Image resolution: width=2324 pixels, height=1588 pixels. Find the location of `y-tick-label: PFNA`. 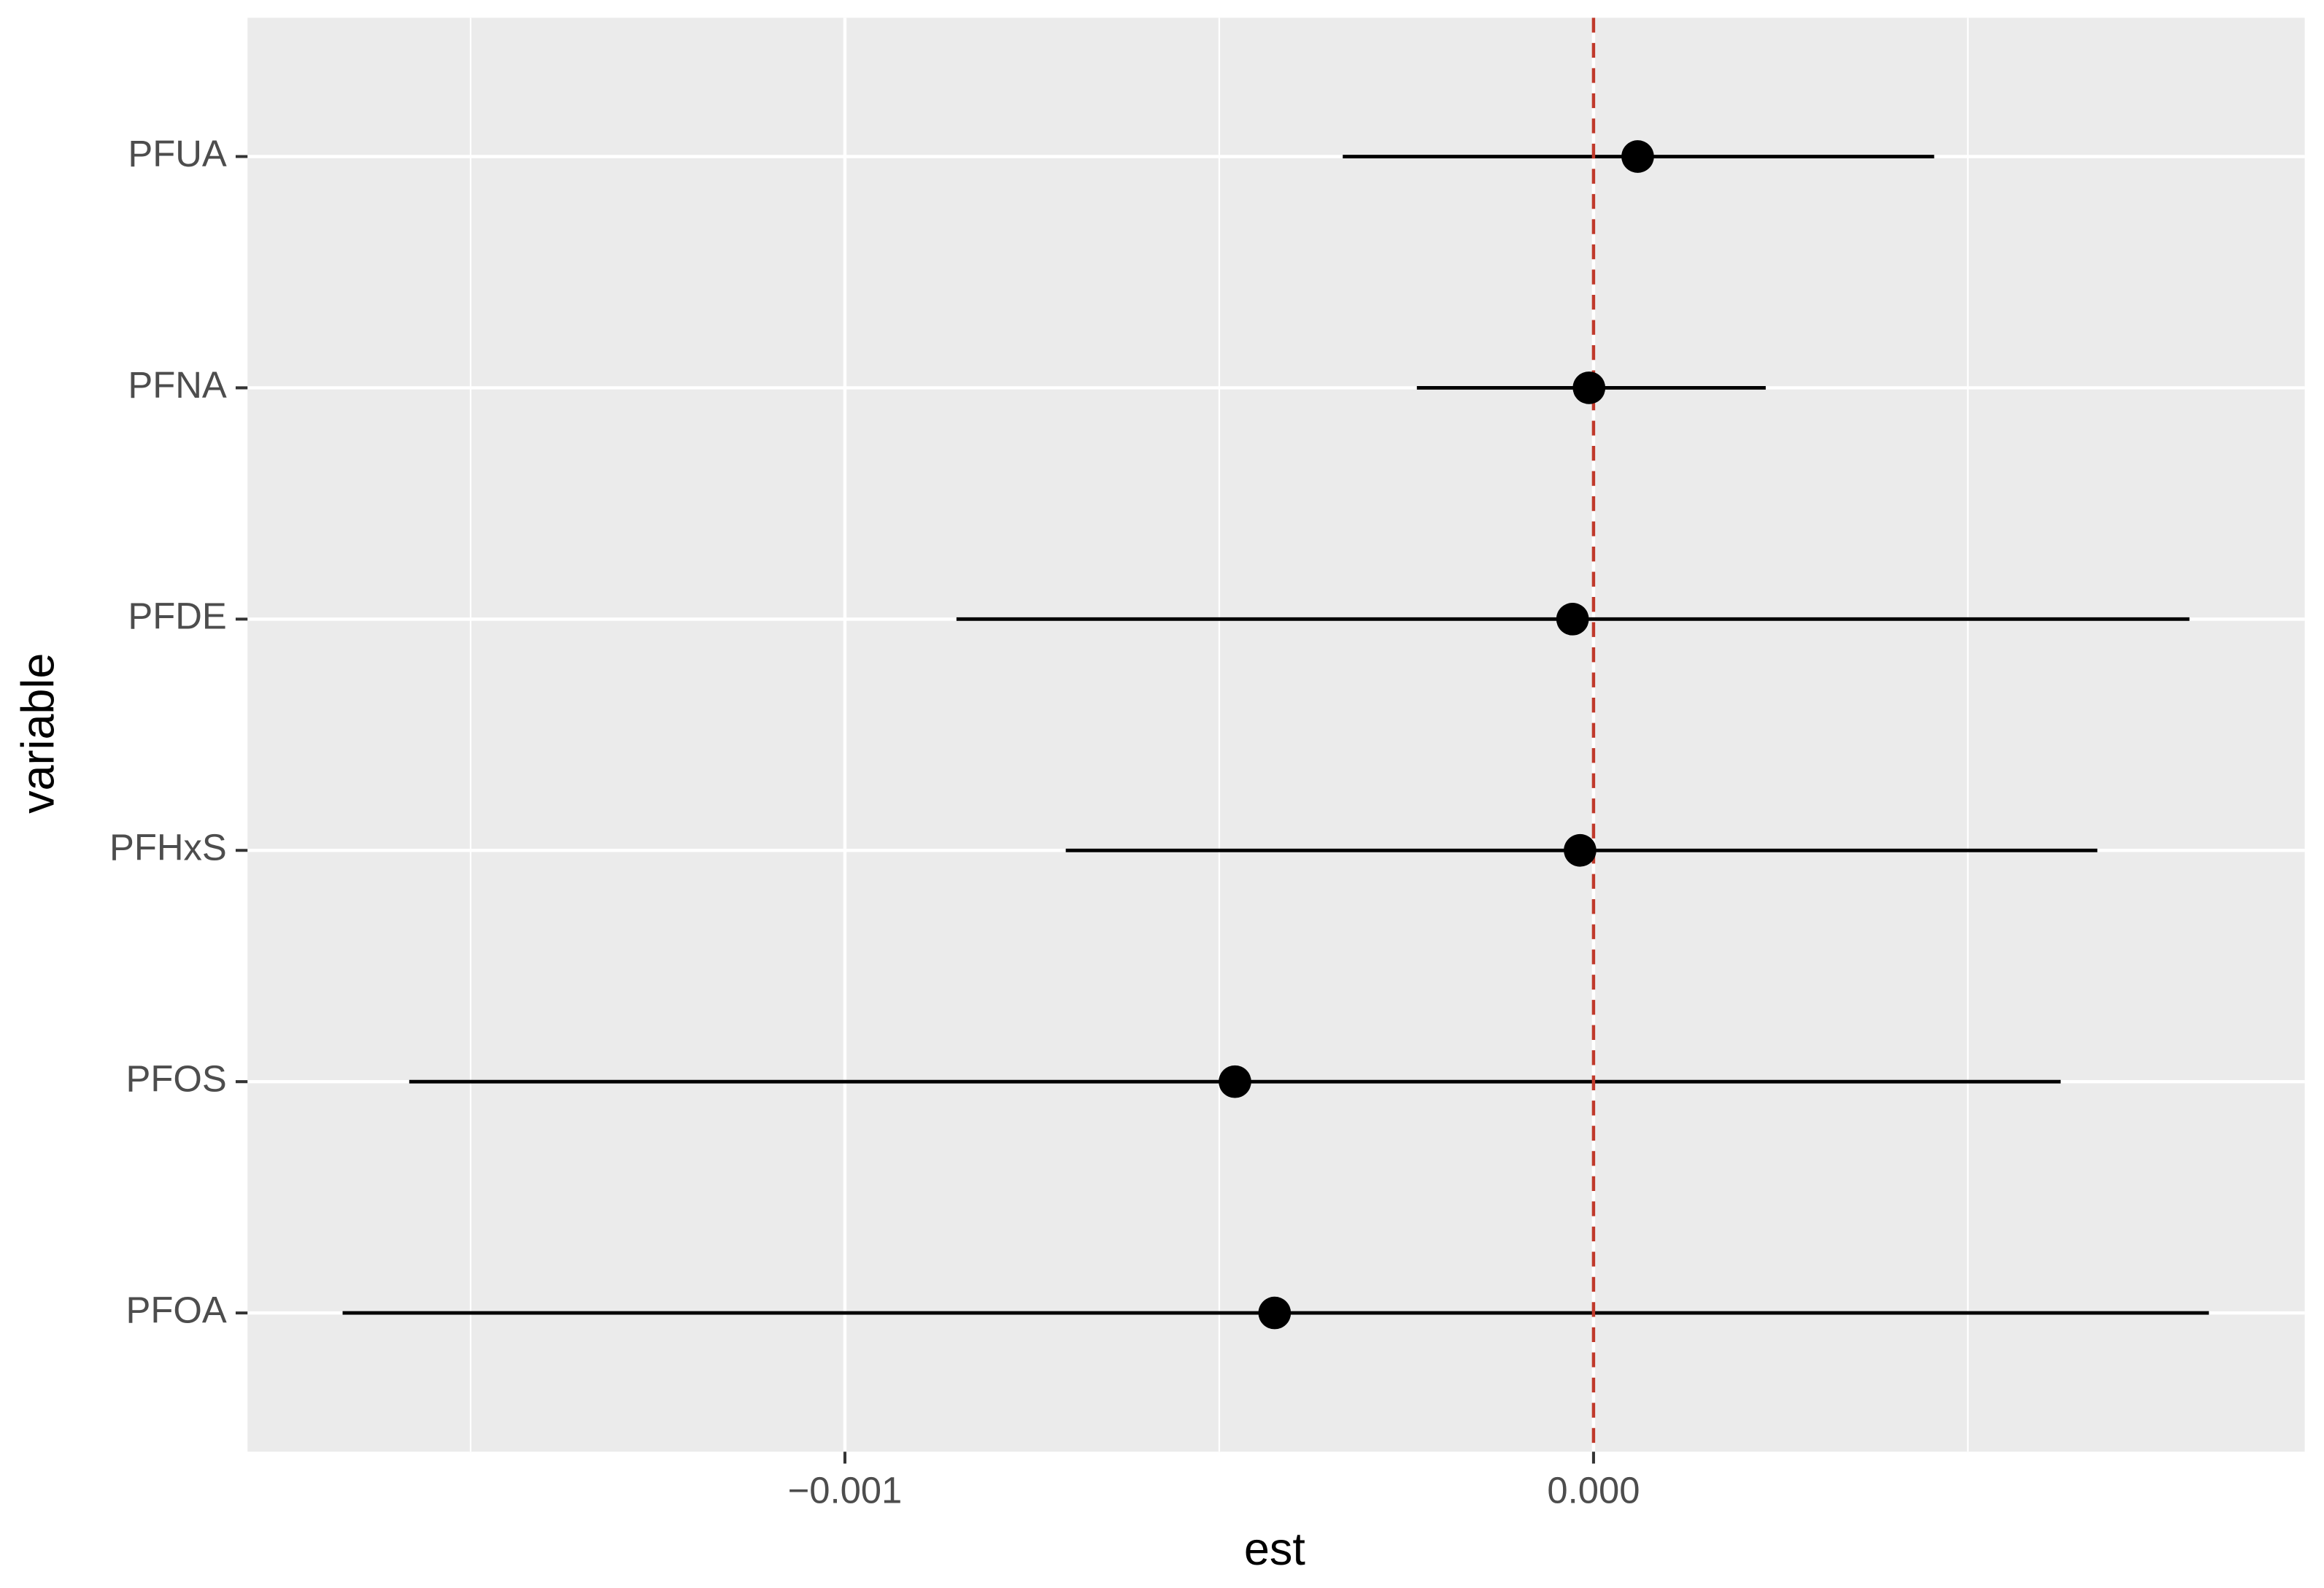

y-tick-label: PFNA is located at coordinates (177, 385).